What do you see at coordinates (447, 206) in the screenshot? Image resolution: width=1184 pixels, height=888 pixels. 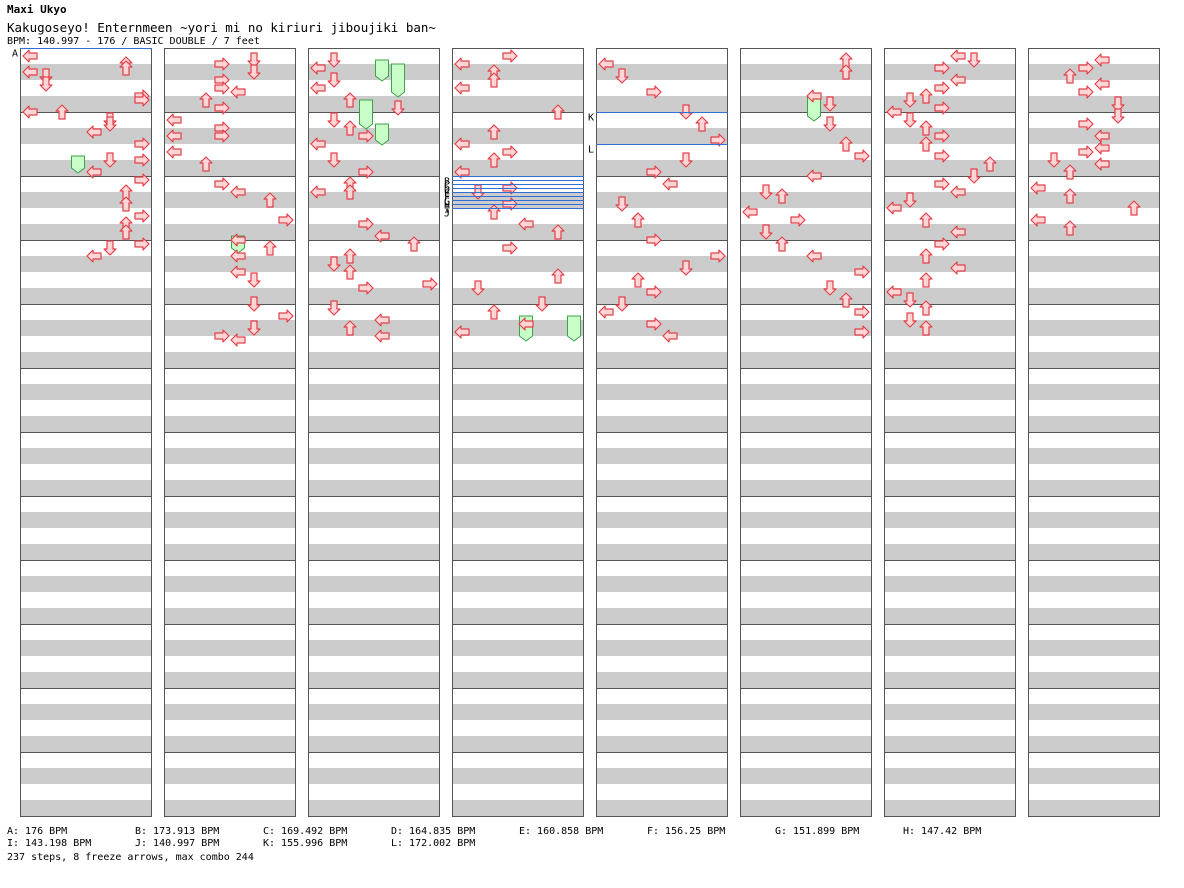 I see `bpm-change-label: H` at bounding box center [447, 206].